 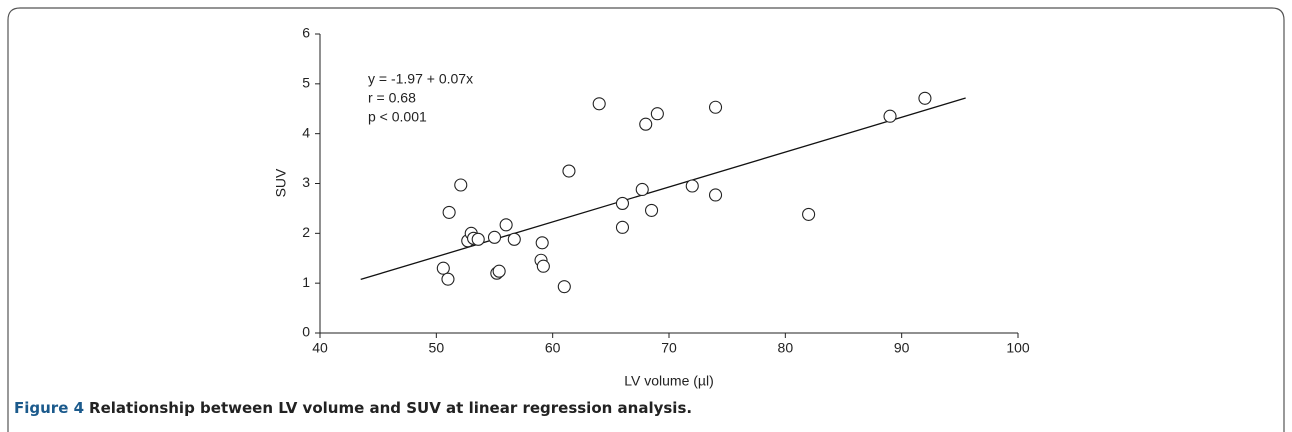 I want to click on x-tick-label: 100, so click(x=1018, y=348).